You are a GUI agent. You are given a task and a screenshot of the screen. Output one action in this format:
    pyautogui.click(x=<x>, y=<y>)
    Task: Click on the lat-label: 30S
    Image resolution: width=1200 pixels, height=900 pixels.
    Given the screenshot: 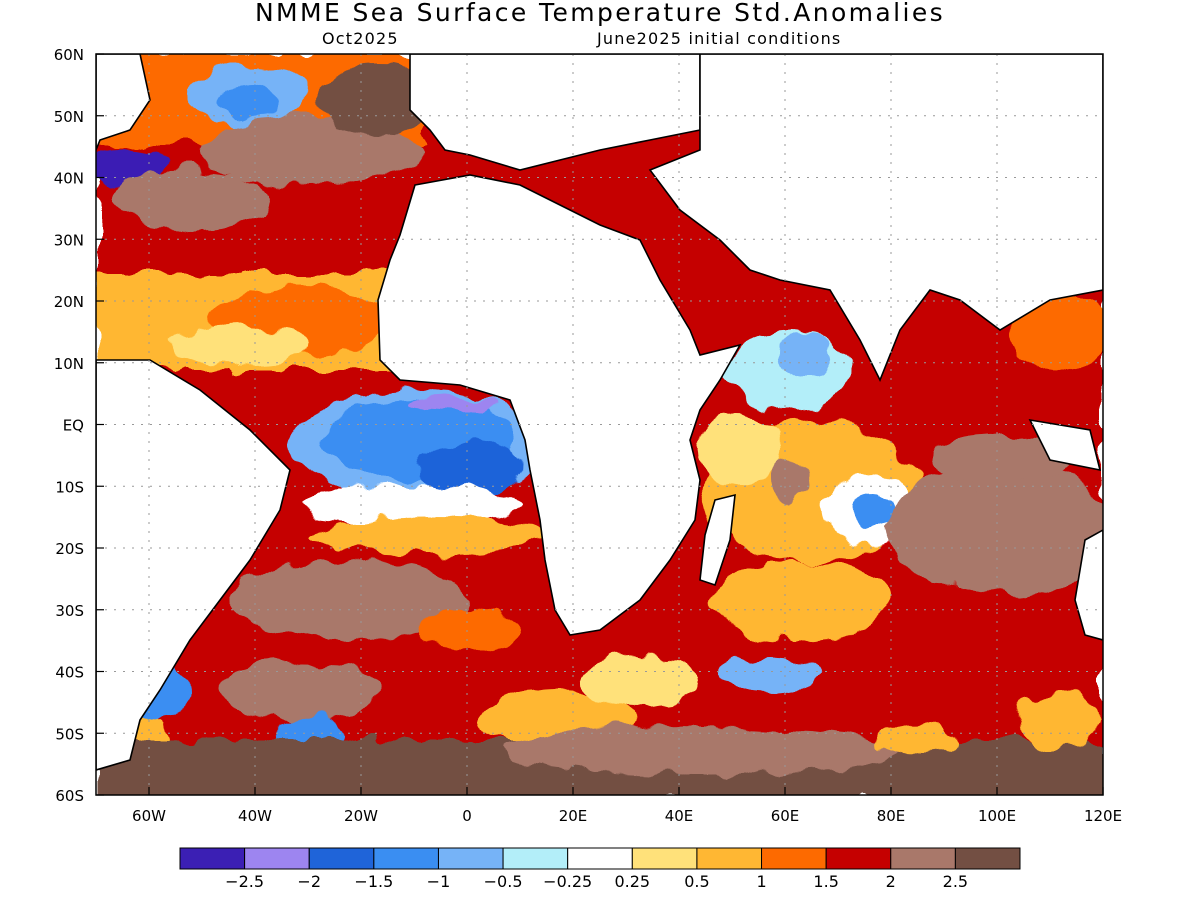 What is the action you would take?
    pyautogui.click(x=69, y=611)
    